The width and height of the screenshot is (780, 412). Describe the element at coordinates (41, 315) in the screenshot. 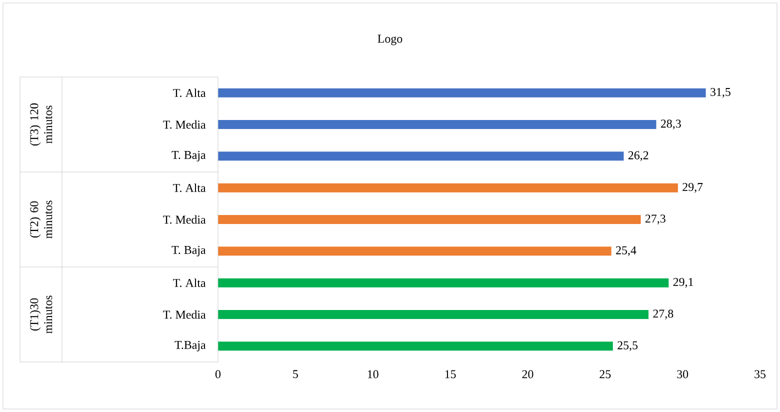

I see `text: (T1)30 minutos` at that location.